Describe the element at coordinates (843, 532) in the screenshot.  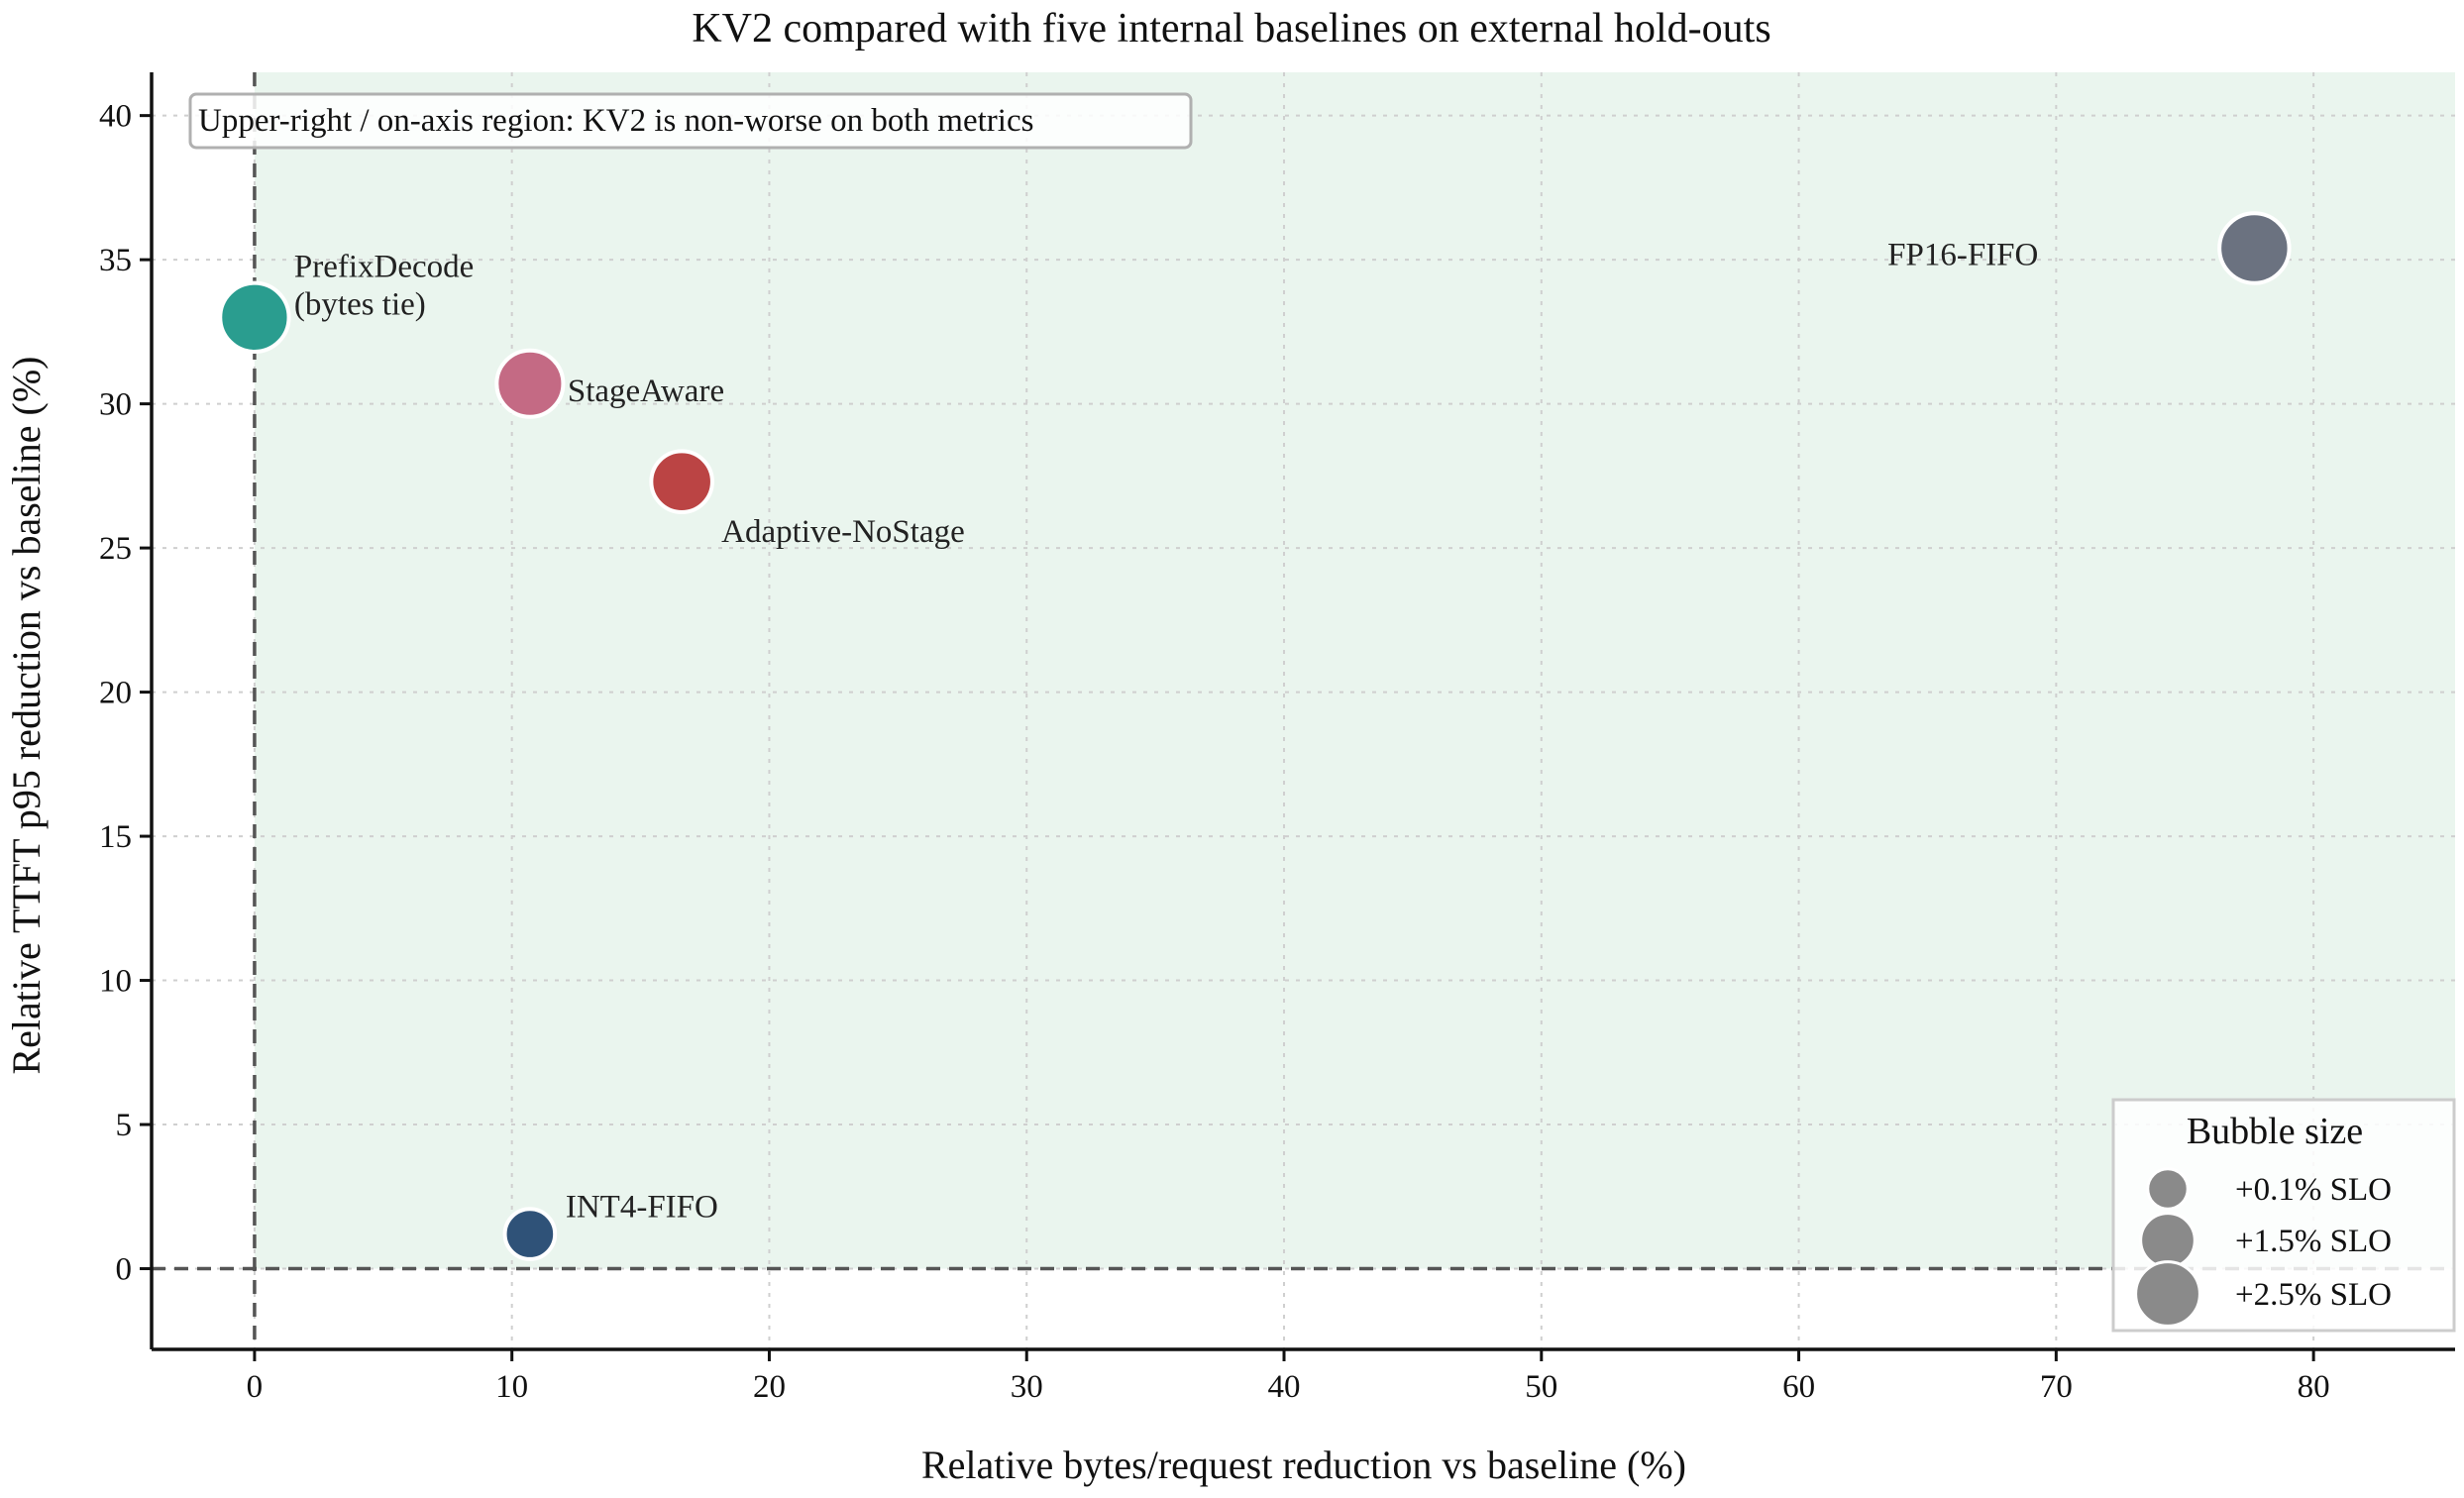
I see `point-label: Adaptive-NoStage` at that location.